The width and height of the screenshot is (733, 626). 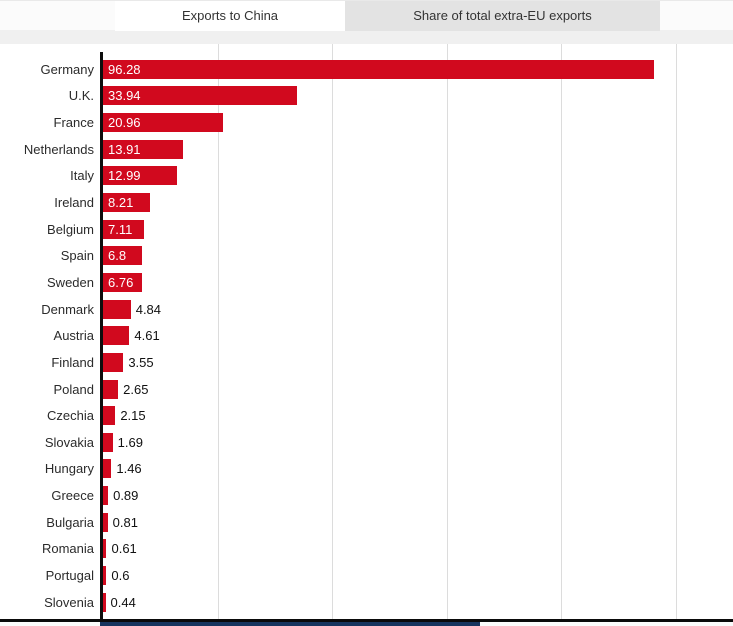 I want to click on value-label: 0.61, so click(x=124, y=549).